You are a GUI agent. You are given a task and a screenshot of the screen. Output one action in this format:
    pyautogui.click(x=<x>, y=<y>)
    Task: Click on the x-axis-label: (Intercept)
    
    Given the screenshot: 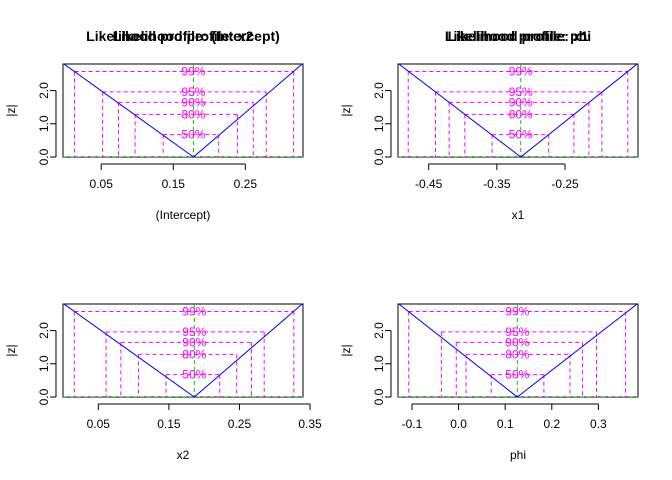 What is the action you would take?
    pyautogui.click(x=183, y=215)
    